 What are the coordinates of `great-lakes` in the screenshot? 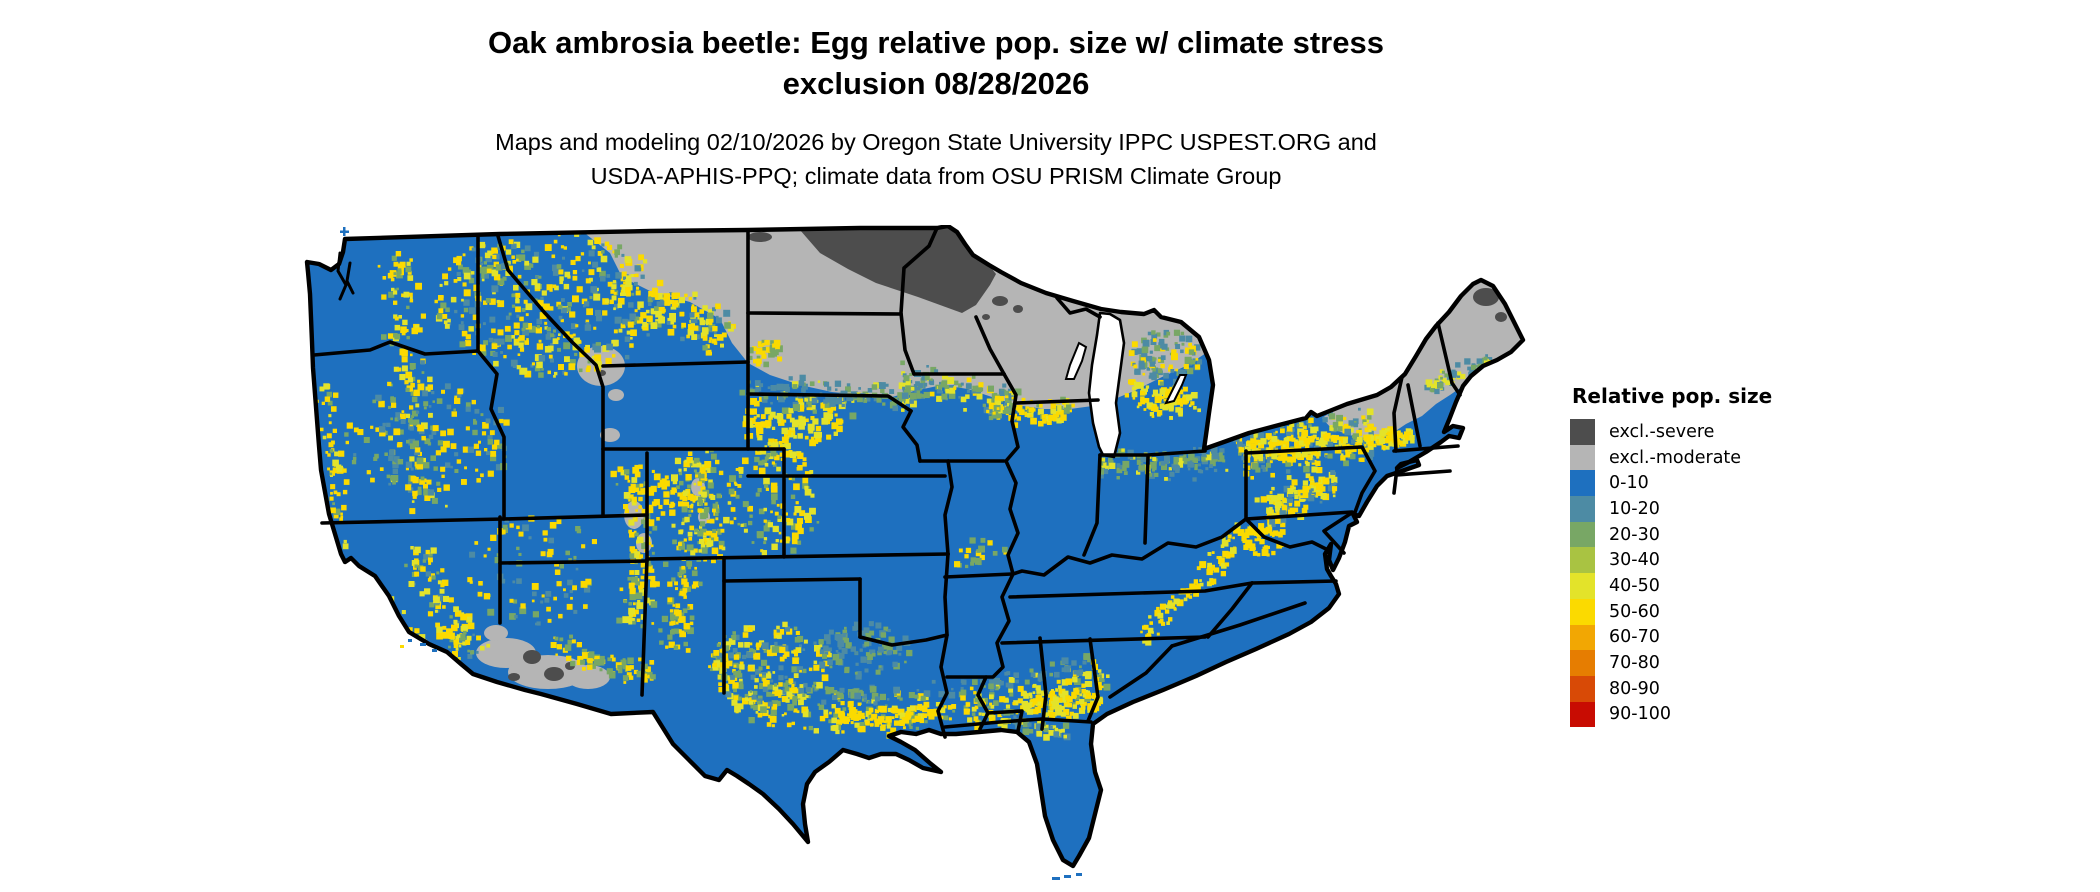 It's located at (1126, 385).